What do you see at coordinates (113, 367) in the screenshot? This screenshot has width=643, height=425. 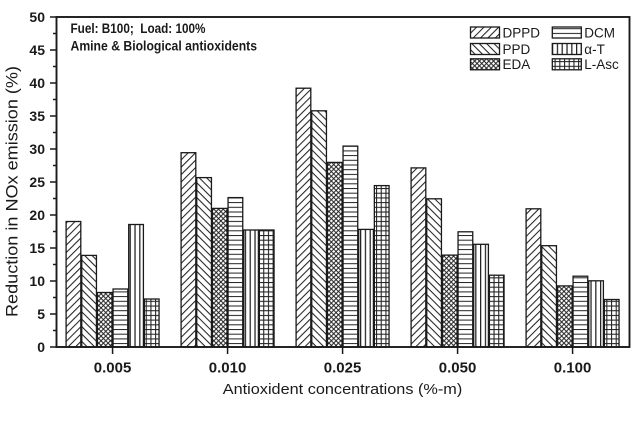 I see `svg-text: 0.005` at bounding box center [113, 367].